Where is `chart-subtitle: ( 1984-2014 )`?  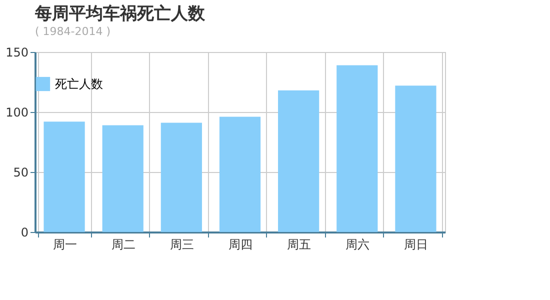
chart-subtitle: ( 1984-2014 ) is located at coordinates (73, 31).